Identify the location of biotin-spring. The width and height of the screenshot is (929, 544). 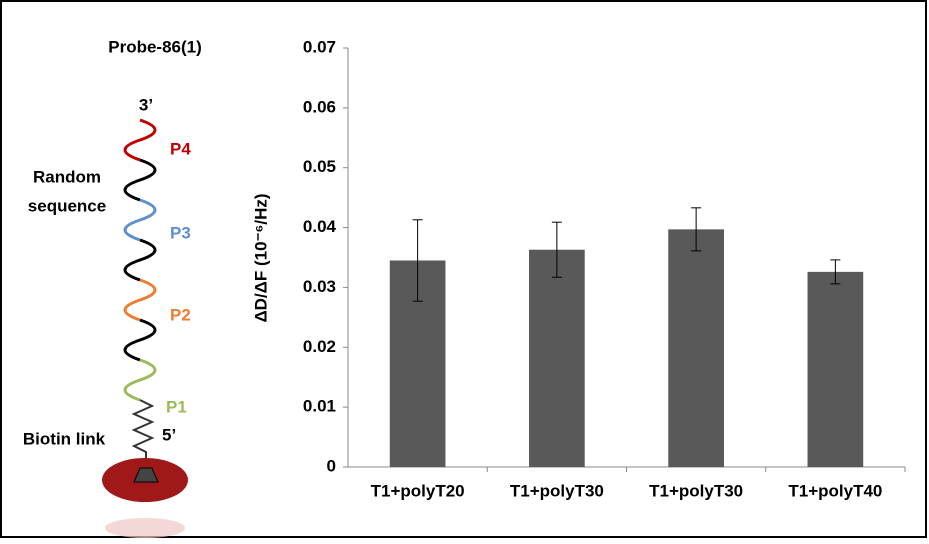
(143, 433).